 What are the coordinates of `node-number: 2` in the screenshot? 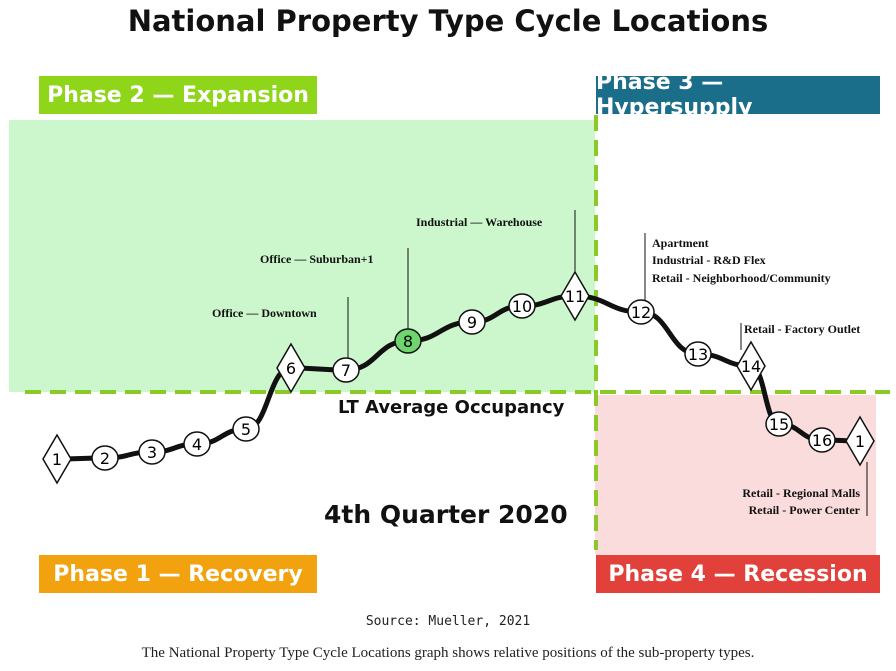 It's located at (105, 458).